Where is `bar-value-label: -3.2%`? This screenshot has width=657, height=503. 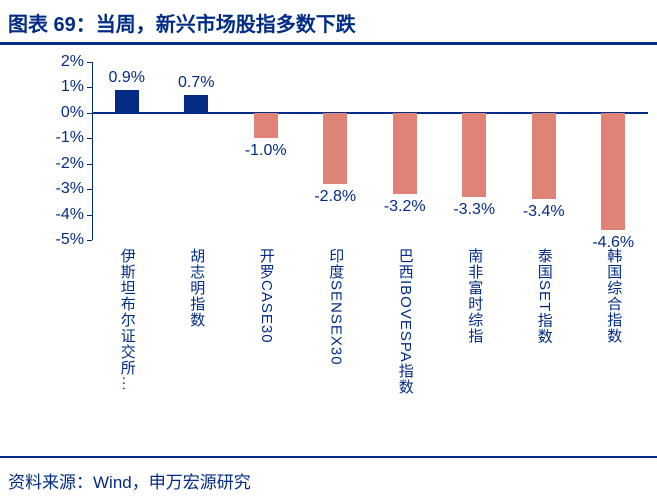
bar-value-label: -3.2% is located at coordinates (404, 207).